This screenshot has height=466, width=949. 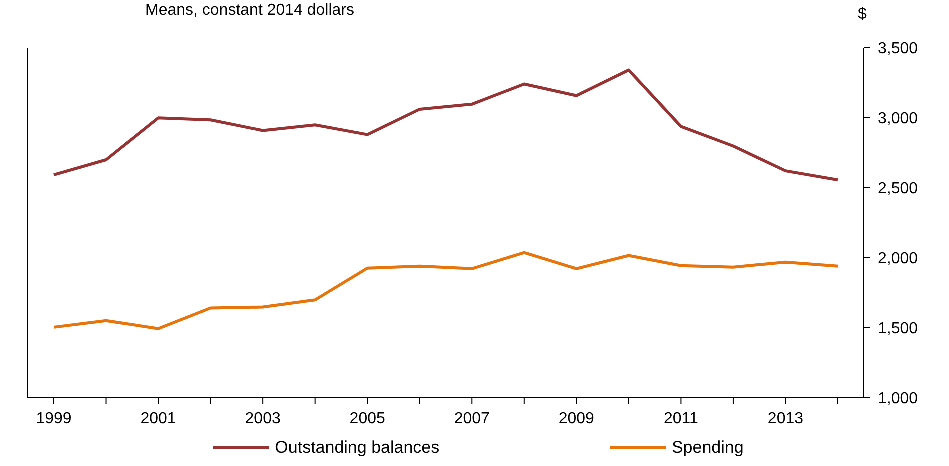 What do you see at coordinates (862, 15) in the screenshot?
I see `y-axis-title: $` at bounding box center [862, 15].